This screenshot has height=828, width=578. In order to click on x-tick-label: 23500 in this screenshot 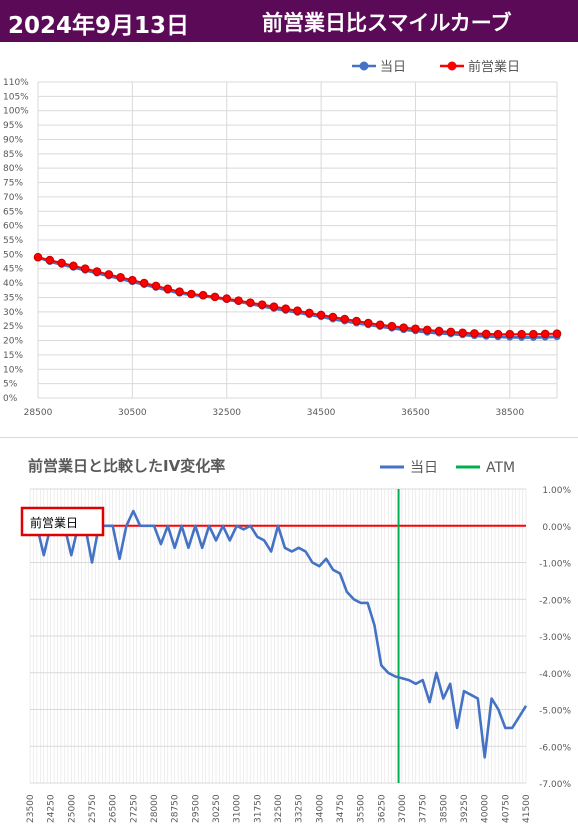, I will do `click(31, 808)`.